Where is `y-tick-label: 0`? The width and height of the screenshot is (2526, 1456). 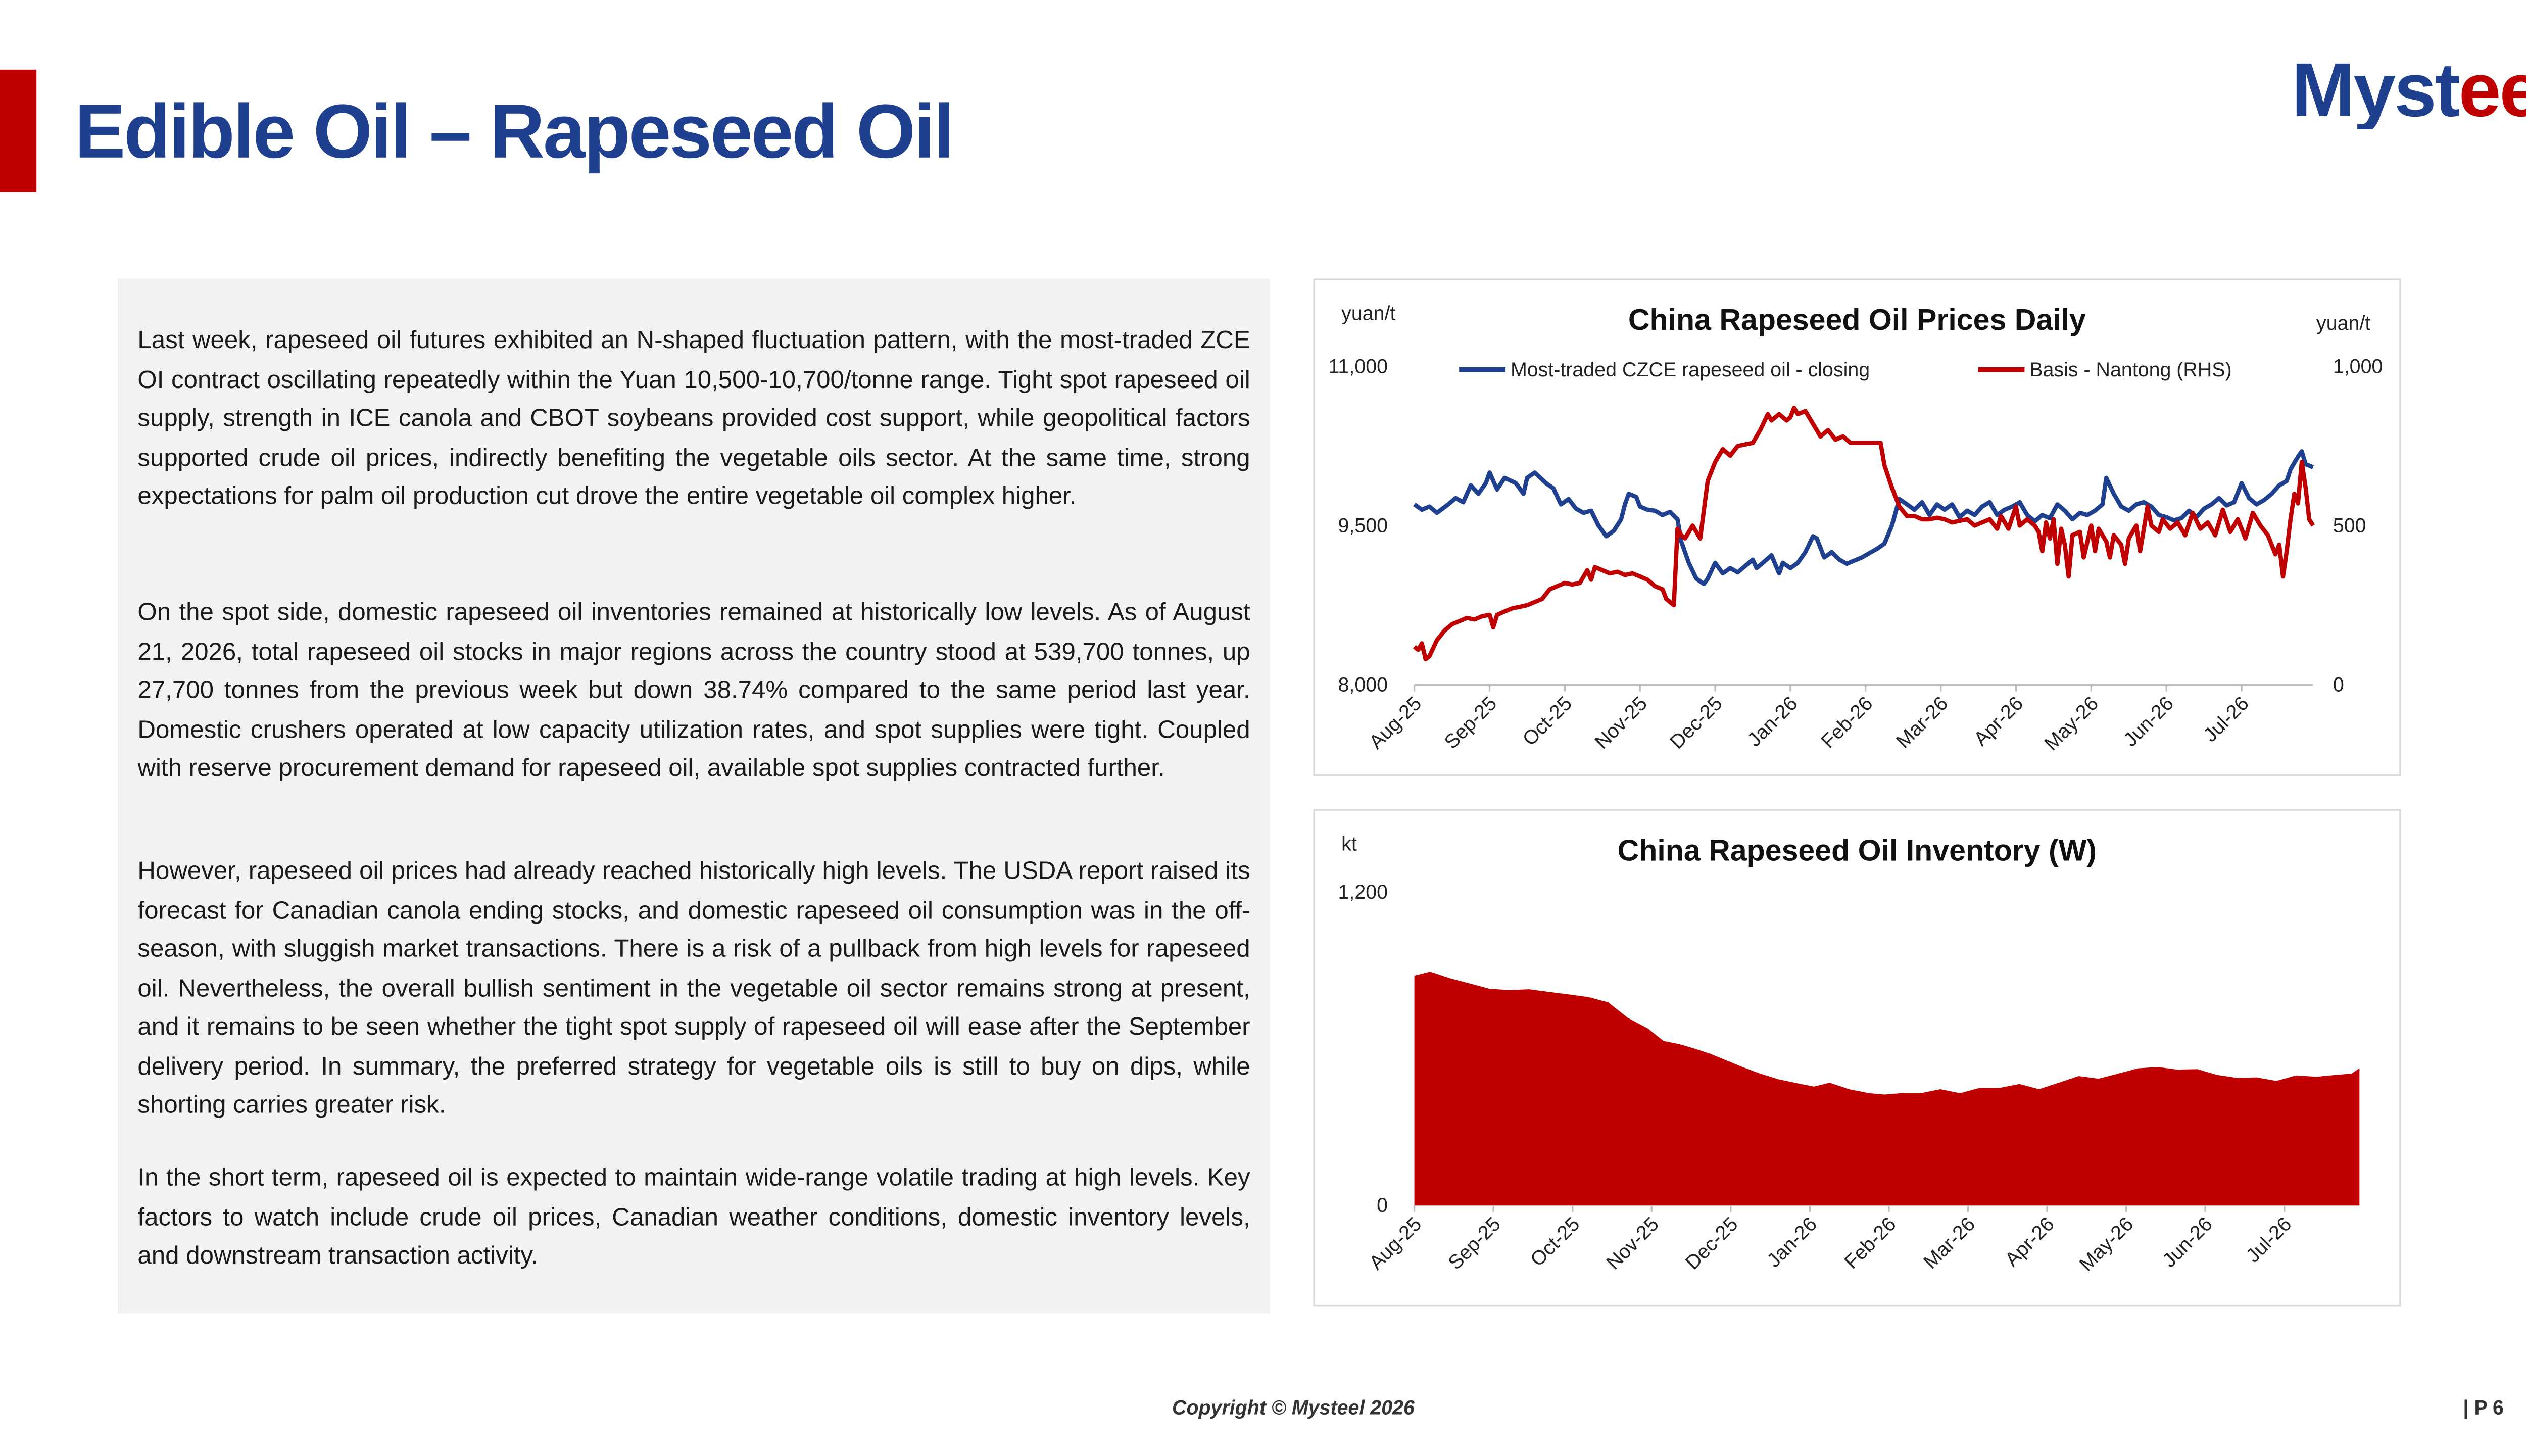
y-tick-label: 0 is located at coordinates (1382, 1205).